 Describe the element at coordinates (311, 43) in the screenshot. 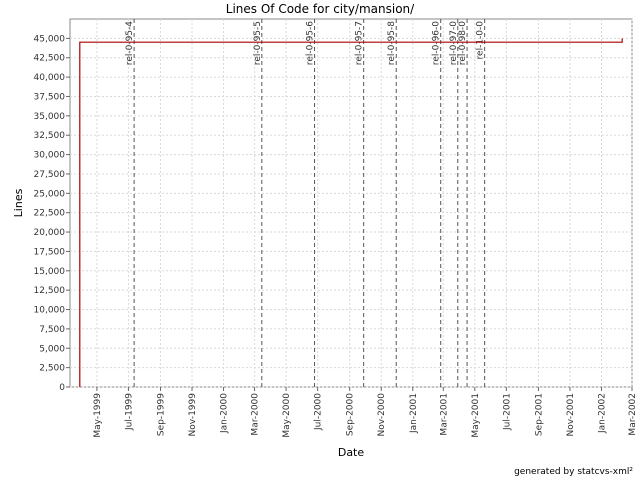

I see `release-marker-label: rel-0-95-6` at that location.